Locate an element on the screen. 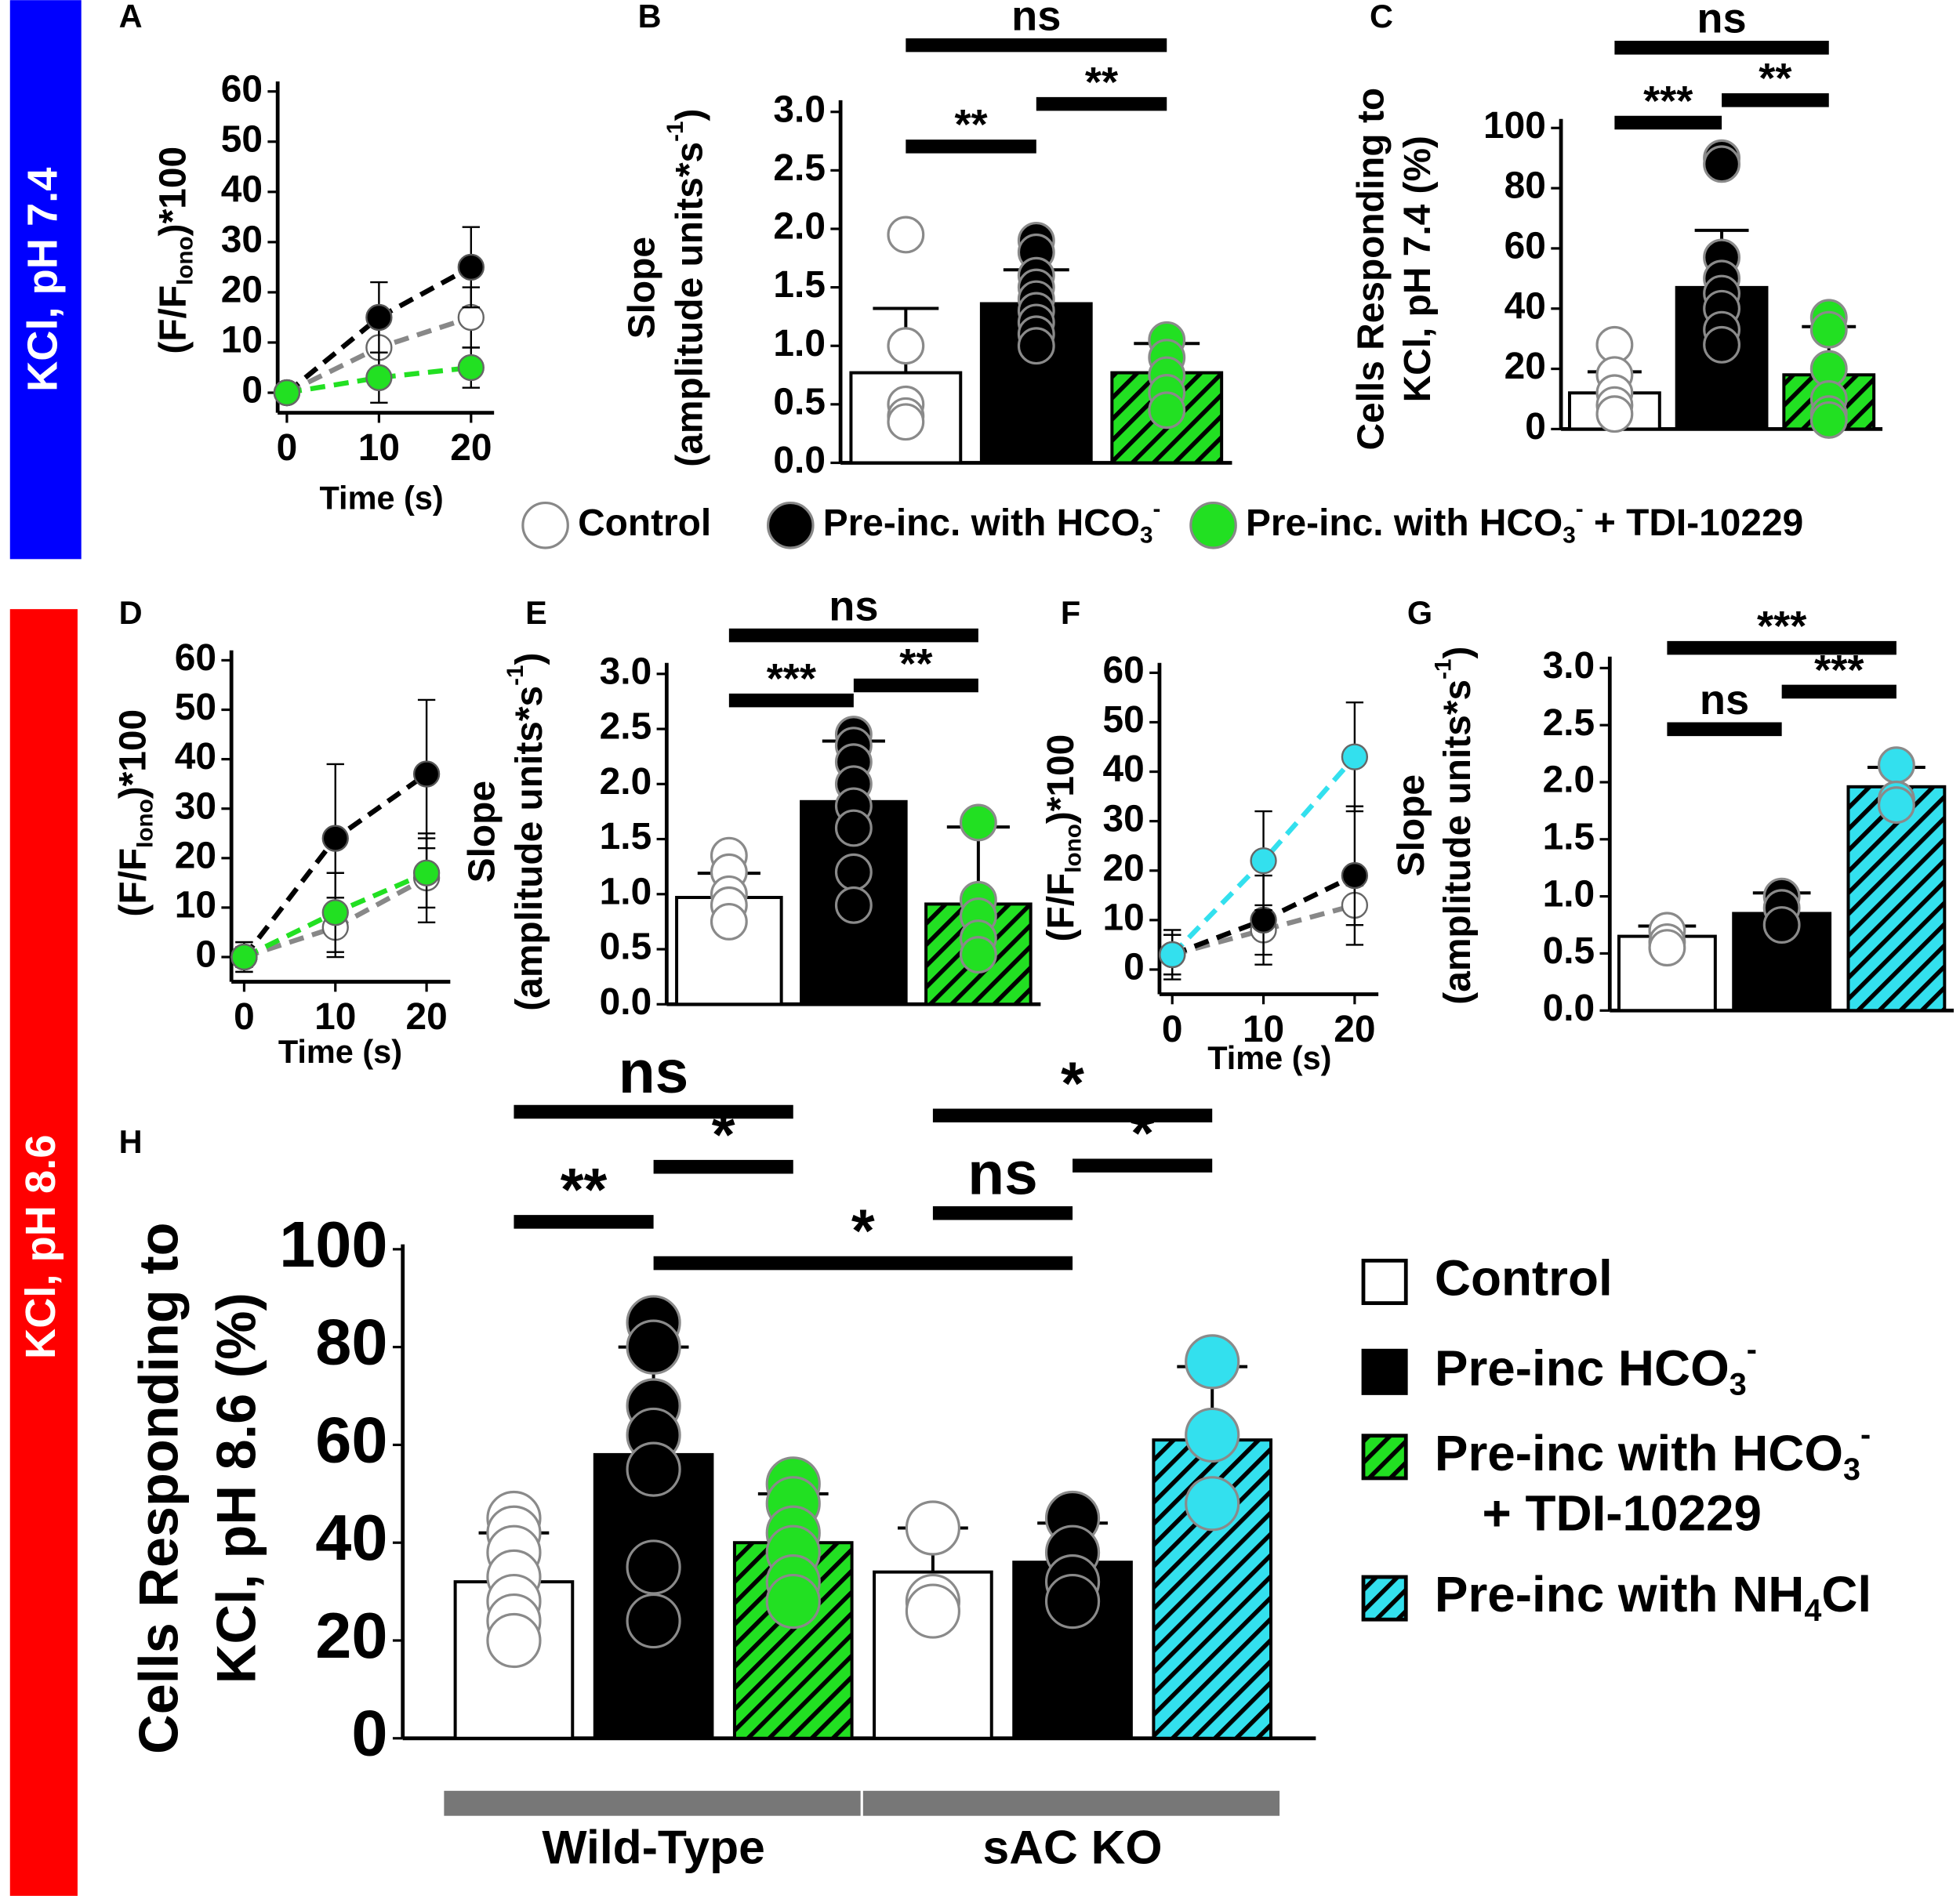 The height and width of the screenshot is (1896, 1960). text-part: + TDI-10229 is located at coordinates (1694, 523).